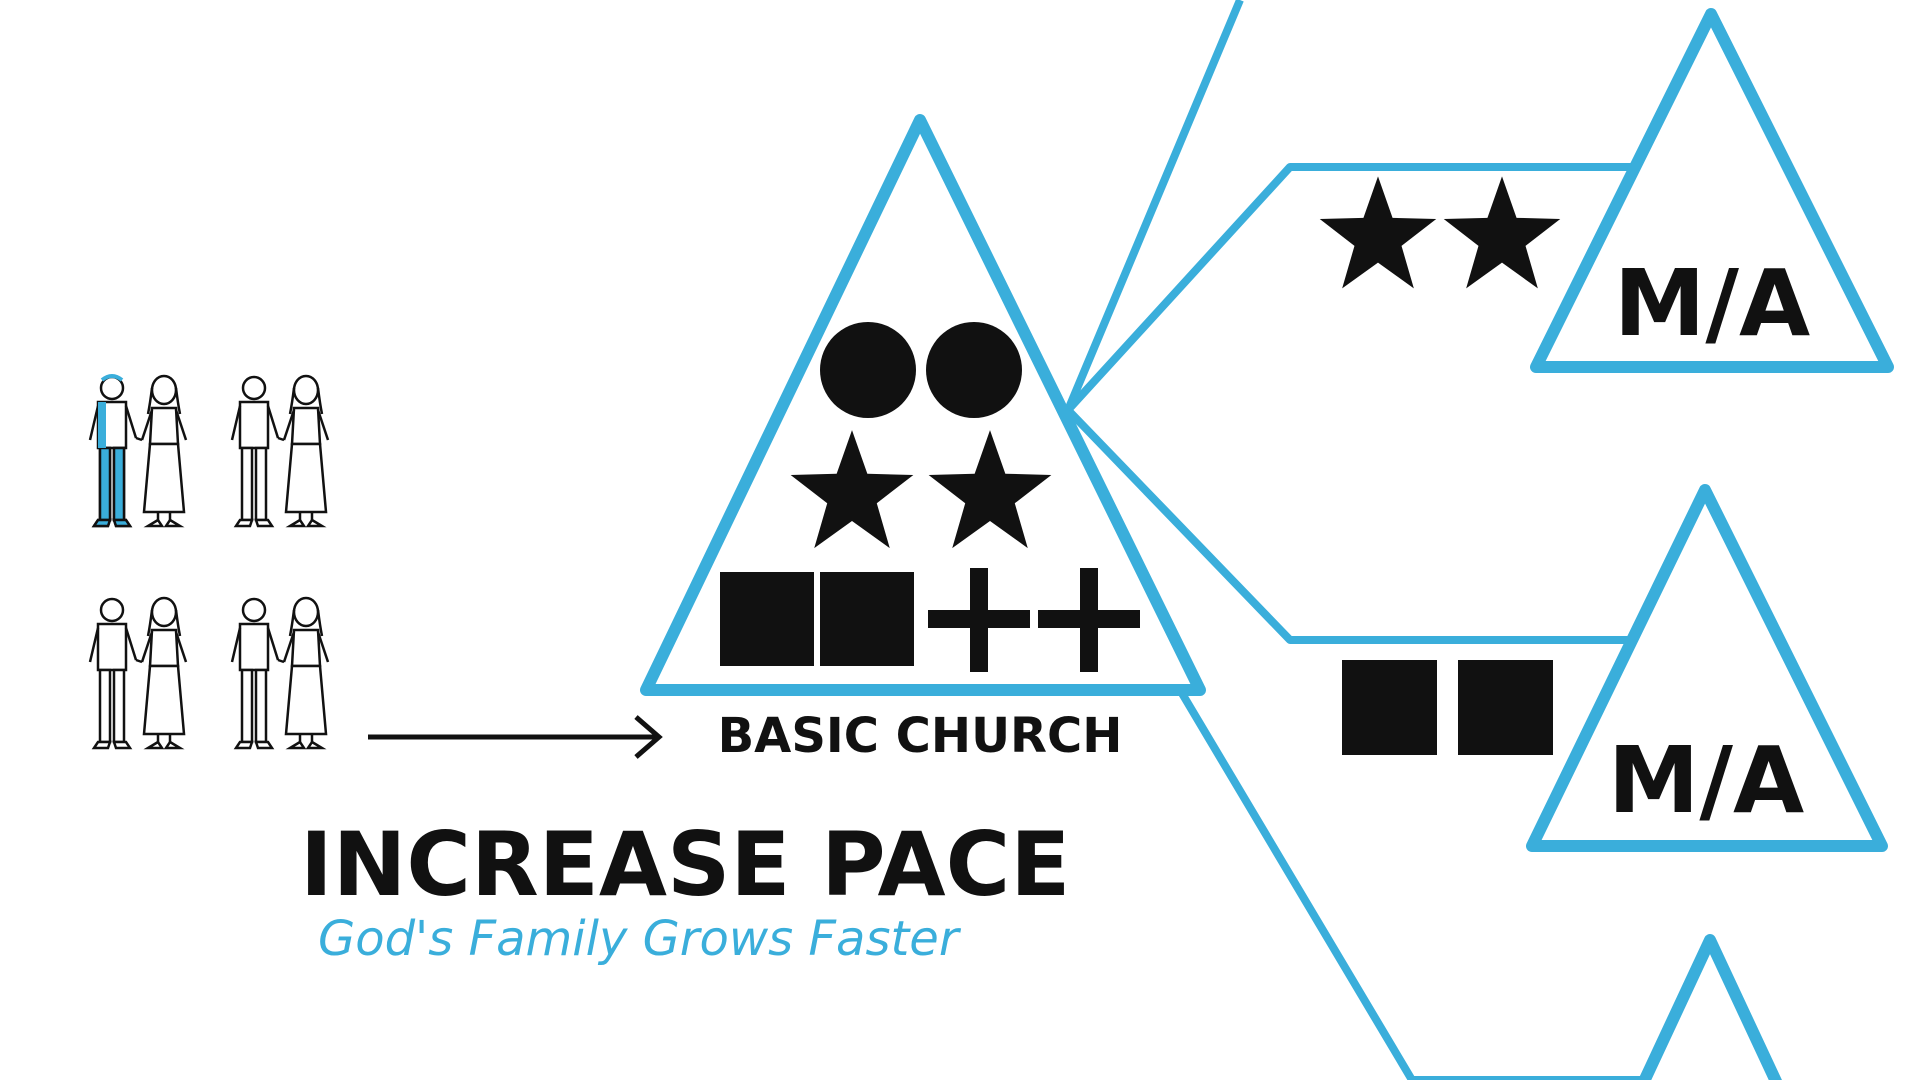  Describe the element at coordinates (209, 561) in the screenshot. I see `people-couples-icon` at that location.